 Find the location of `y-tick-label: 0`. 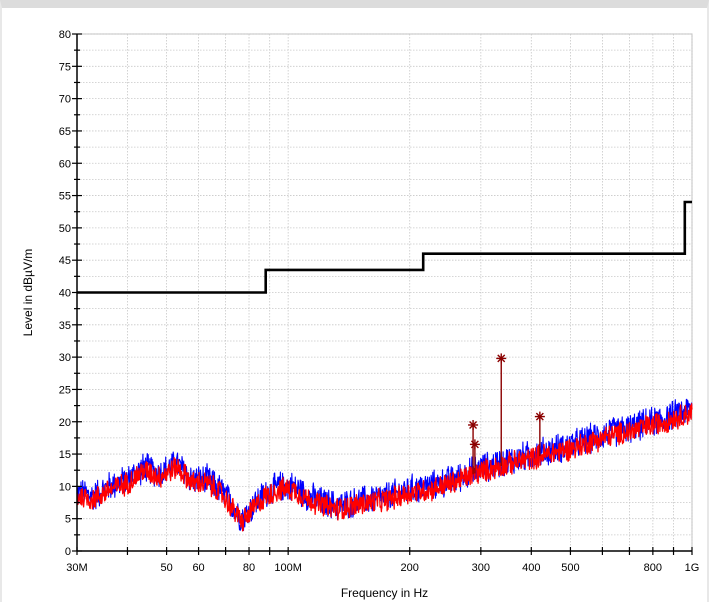

y-tick-label: 0 is located at coordinates (68, 552).